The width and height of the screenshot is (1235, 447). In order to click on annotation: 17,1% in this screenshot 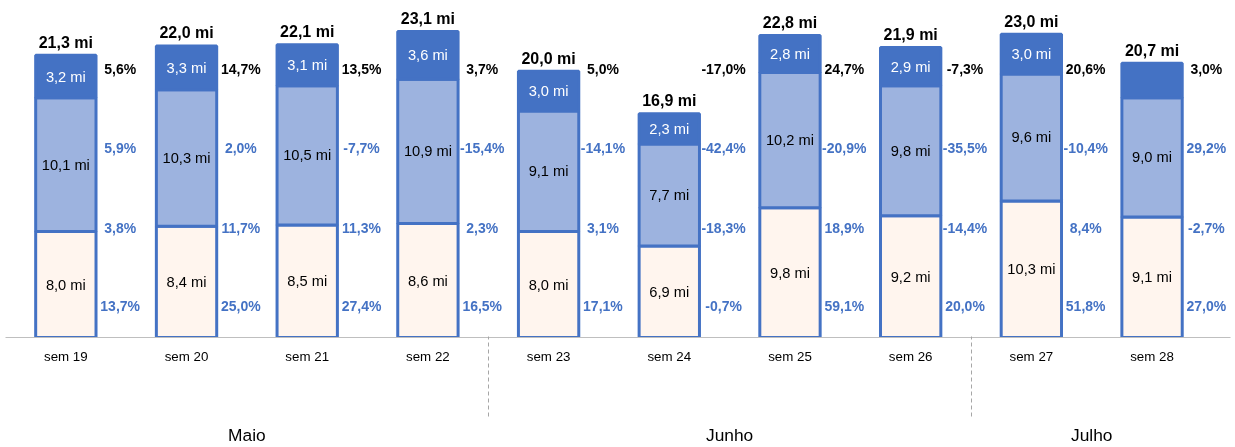, I will do `click(603, 305)`.